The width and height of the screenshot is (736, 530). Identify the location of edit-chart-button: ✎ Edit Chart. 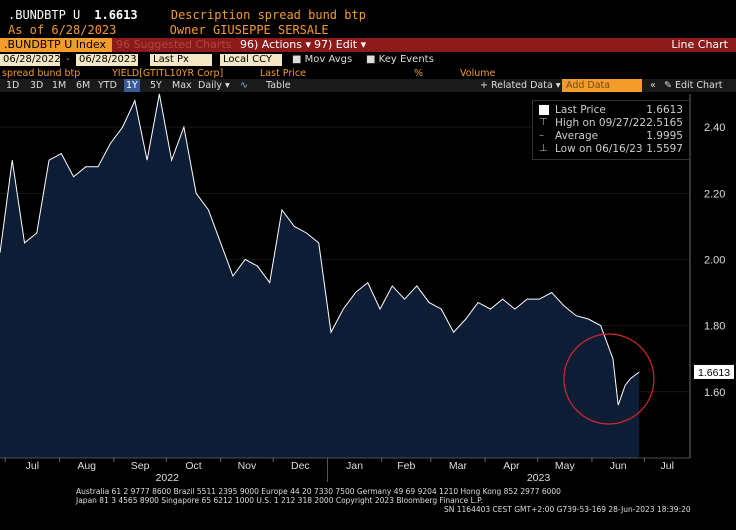
(693, 85).